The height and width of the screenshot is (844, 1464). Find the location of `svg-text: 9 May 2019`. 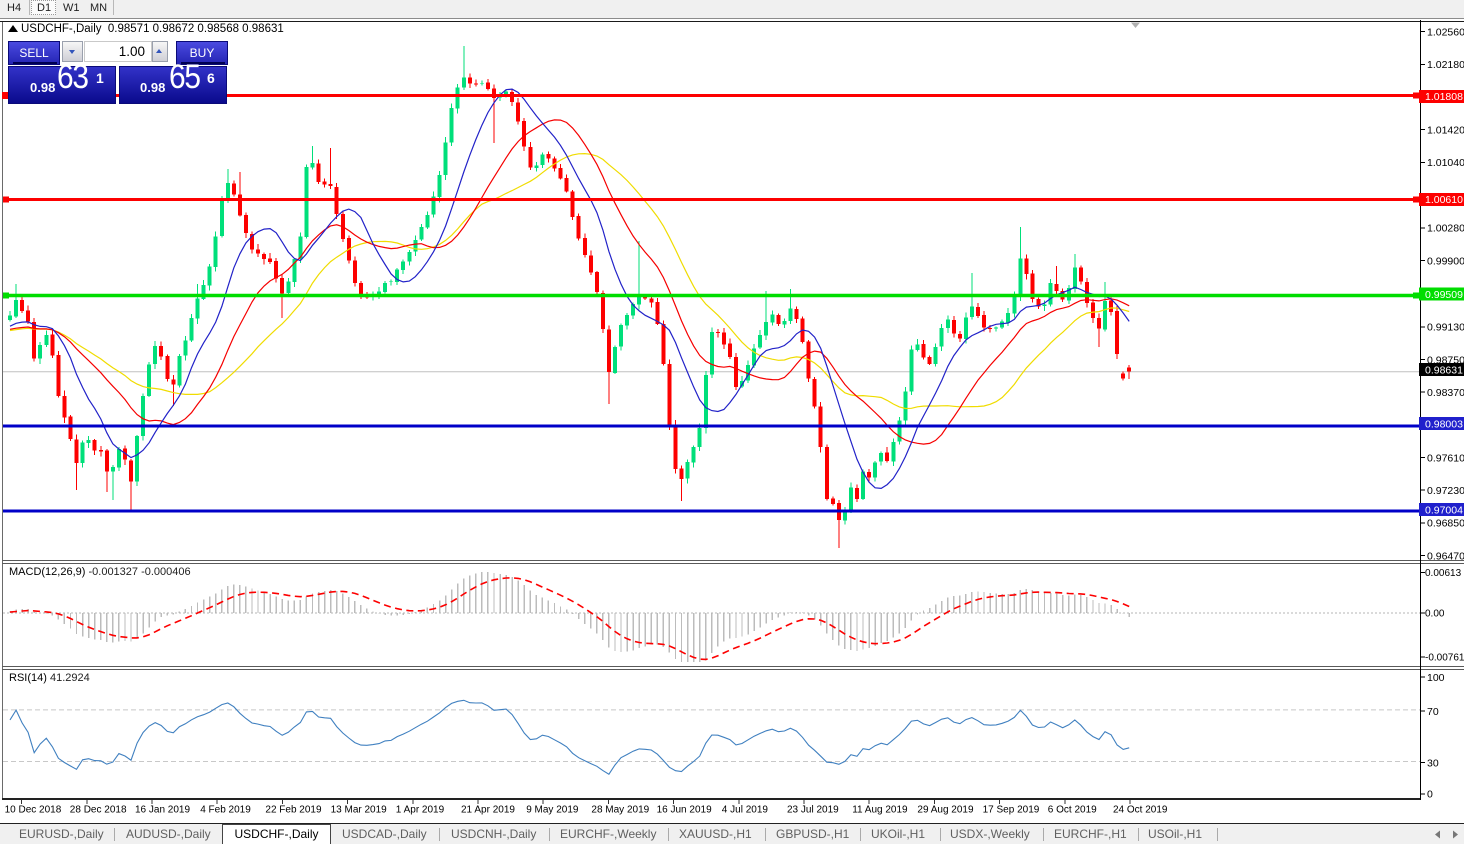

svg-text: 9 May 2019 is located at coordinates (552, 810).